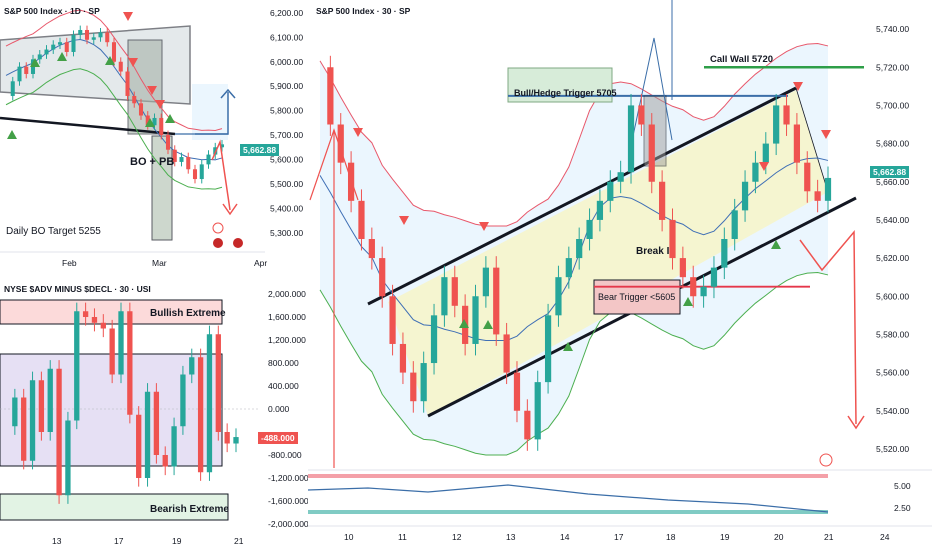 This screenshot has height=550, width=932. Describe the element at coordinates (188, 313) in the screenshot. I see `bullish-extreme-label: Bullish Extreme` at that location.